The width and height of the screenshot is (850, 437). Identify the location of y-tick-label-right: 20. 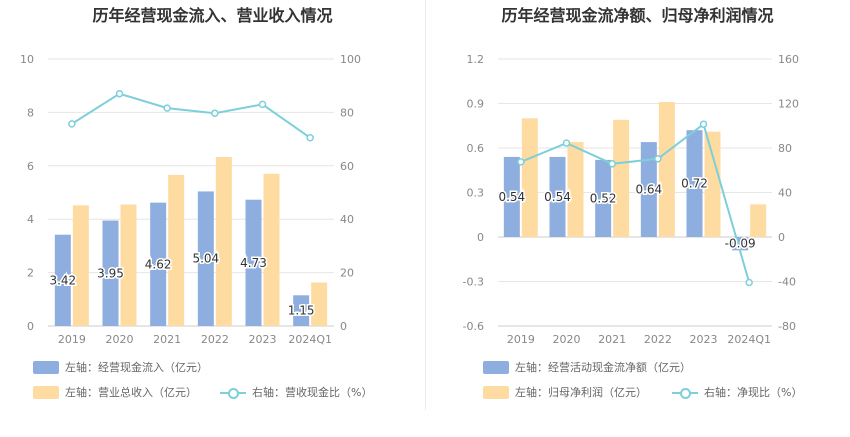
(347, 273).